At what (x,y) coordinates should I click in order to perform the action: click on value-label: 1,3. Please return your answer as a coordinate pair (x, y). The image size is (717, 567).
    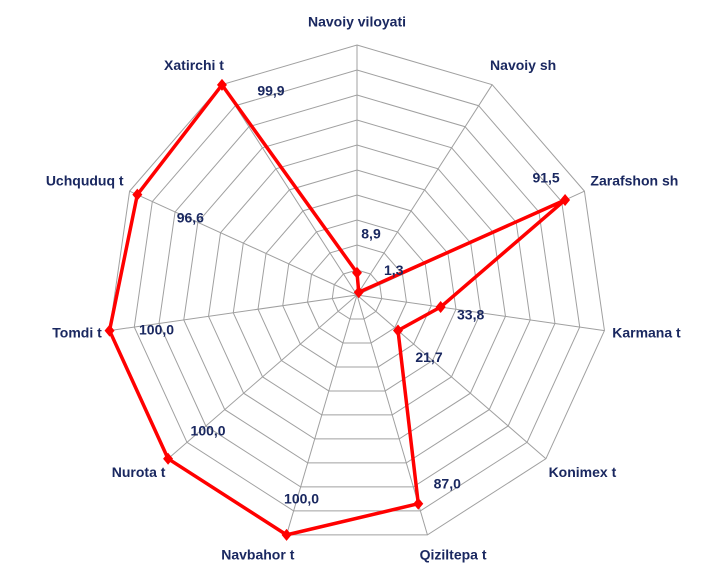
    Looking at the image, I should click on (394, 270).